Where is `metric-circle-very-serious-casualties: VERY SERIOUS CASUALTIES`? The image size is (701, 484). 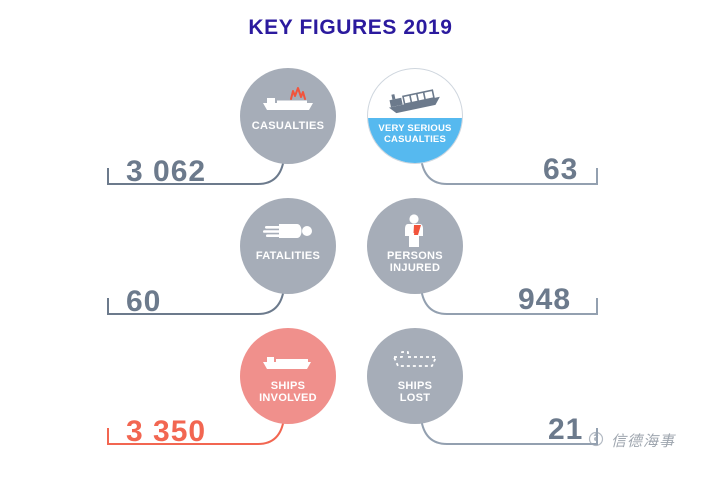 metric-circle-very-serious-casualties: VERY SERIOUS CASUALTIES is located at coordinates (415, 116).